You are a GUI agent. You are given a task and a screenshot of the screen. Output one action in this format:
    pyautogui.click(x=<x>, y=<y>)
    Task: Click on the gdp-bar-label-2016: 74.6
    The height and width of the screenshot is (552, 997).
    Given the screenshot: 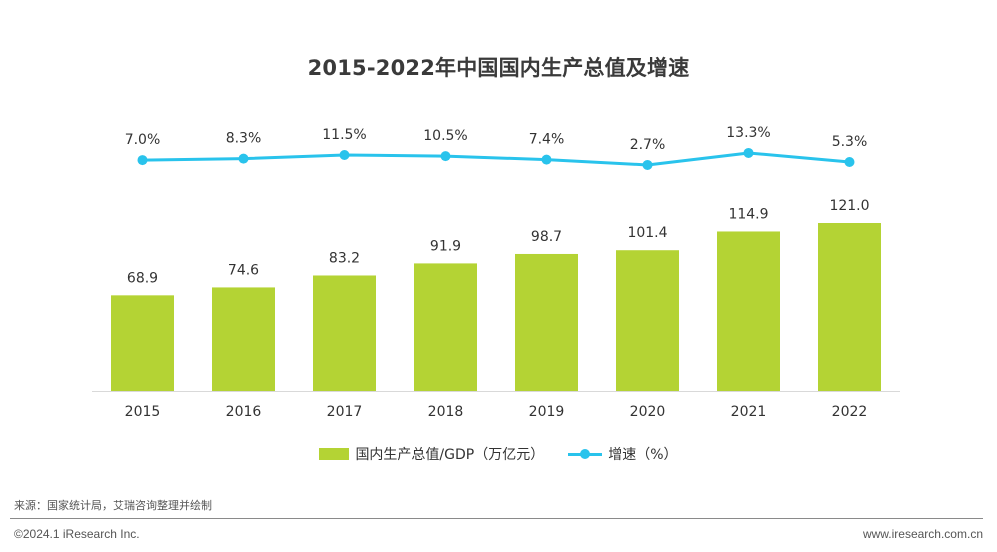 What is the action you would take?
    pyautogui.click(x=243, y=270)
    